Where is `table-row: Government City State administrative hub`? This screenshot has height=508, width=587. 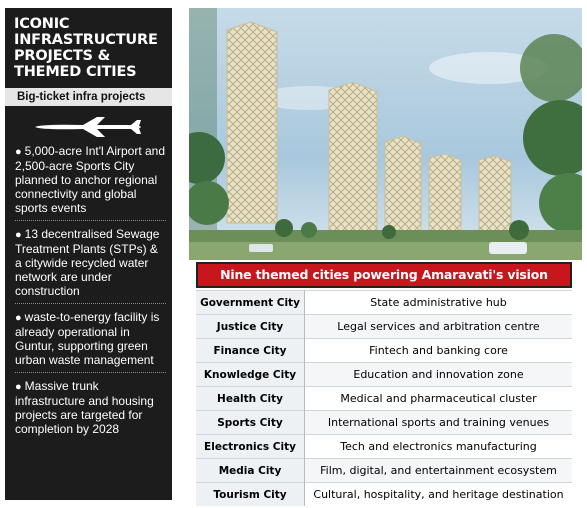 table-row: Government City State administrative hub is located at coordinates (384, 302).